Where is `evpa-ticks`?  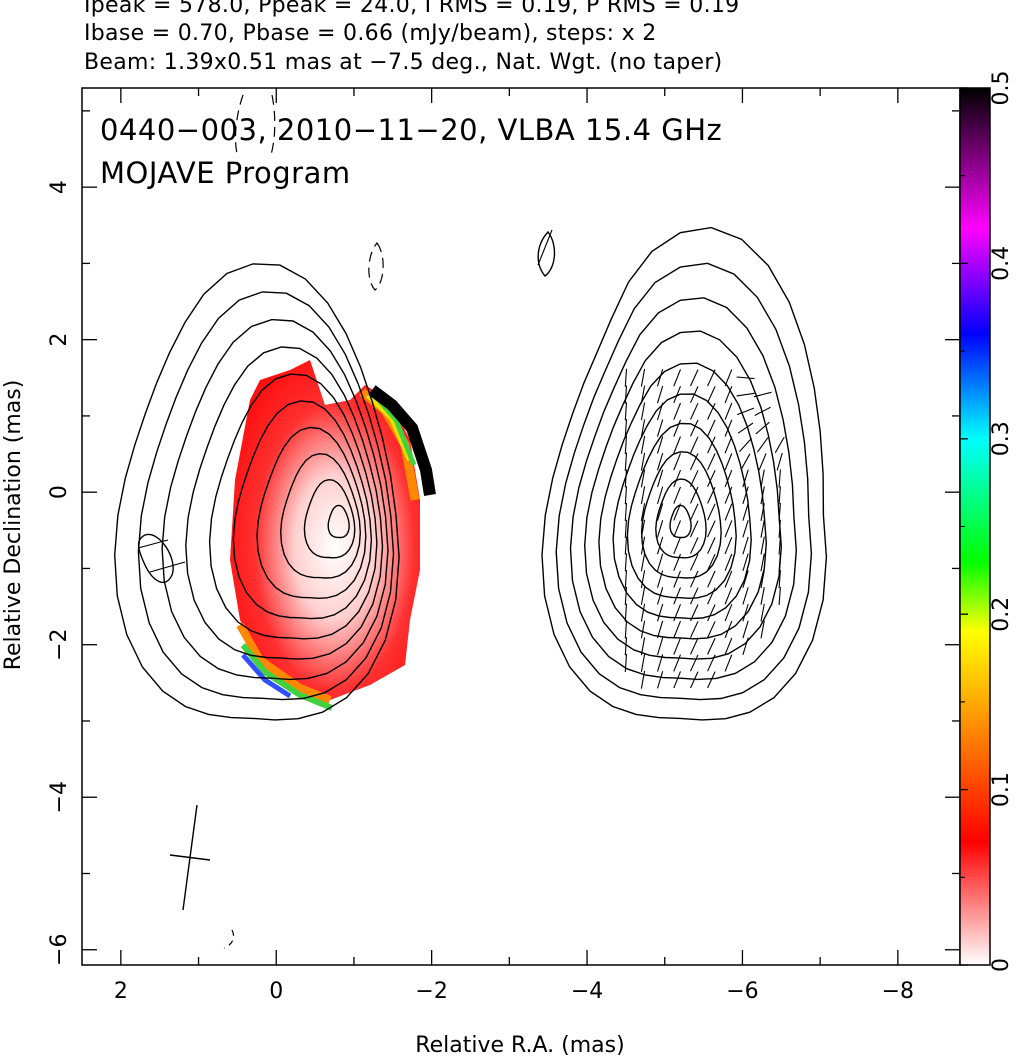
evpa-ticks is located at coordinates (704, 528).